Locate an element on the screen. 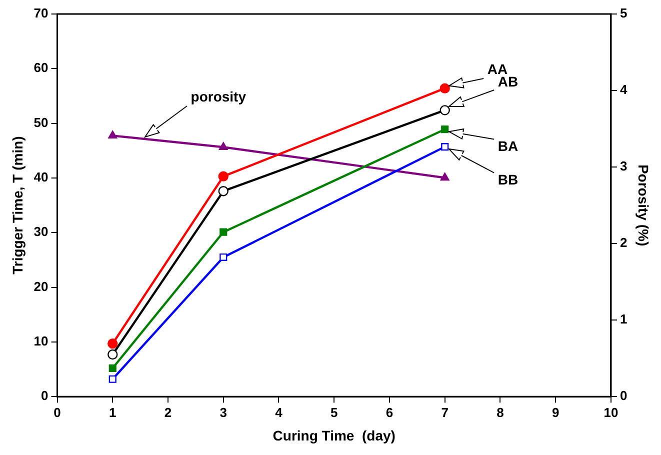 This screenshot has width=661, height=455. y2-tick-label: 0 is located at coordinates (624, 396).